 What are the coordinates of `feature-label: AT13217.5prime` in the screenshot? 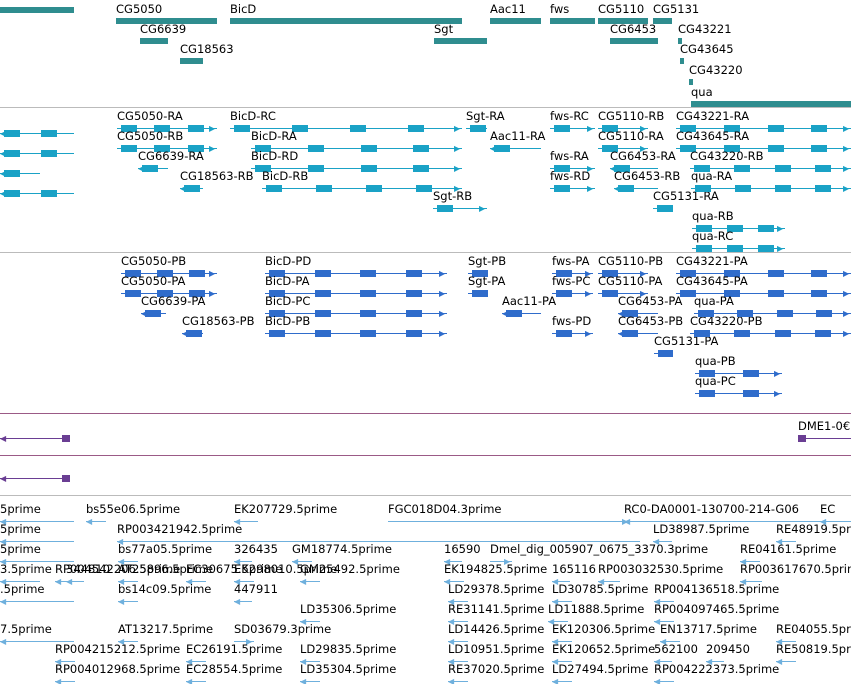 It's located at (166, 629).